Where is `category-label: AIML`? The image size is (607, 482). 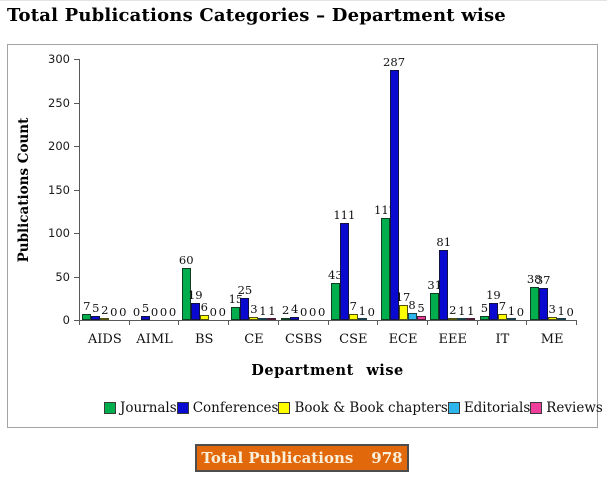 category-label: AIML is located at coordinates (154, 339).